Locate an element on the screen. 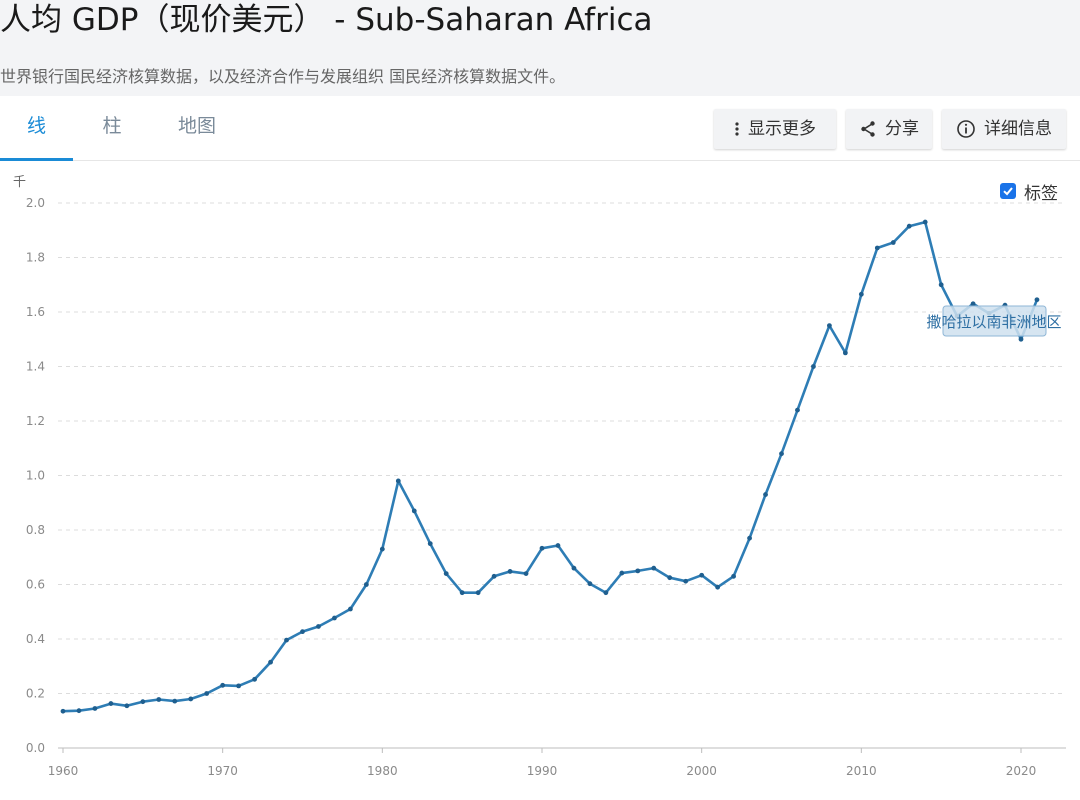 This screenshot has height=800, width=1080. series-label-box is located at coordinates (994, 321).